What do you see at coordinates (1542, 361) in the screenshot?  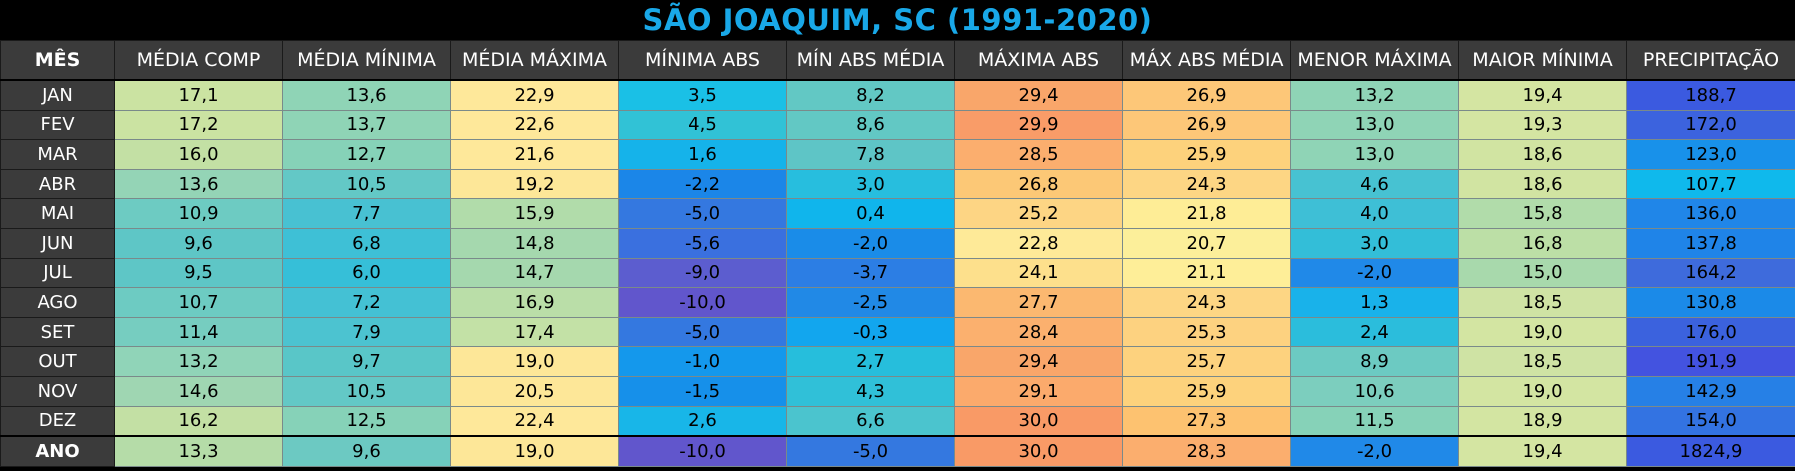 I see `table-cell: 18,5` at bounding box center [1542, 361].